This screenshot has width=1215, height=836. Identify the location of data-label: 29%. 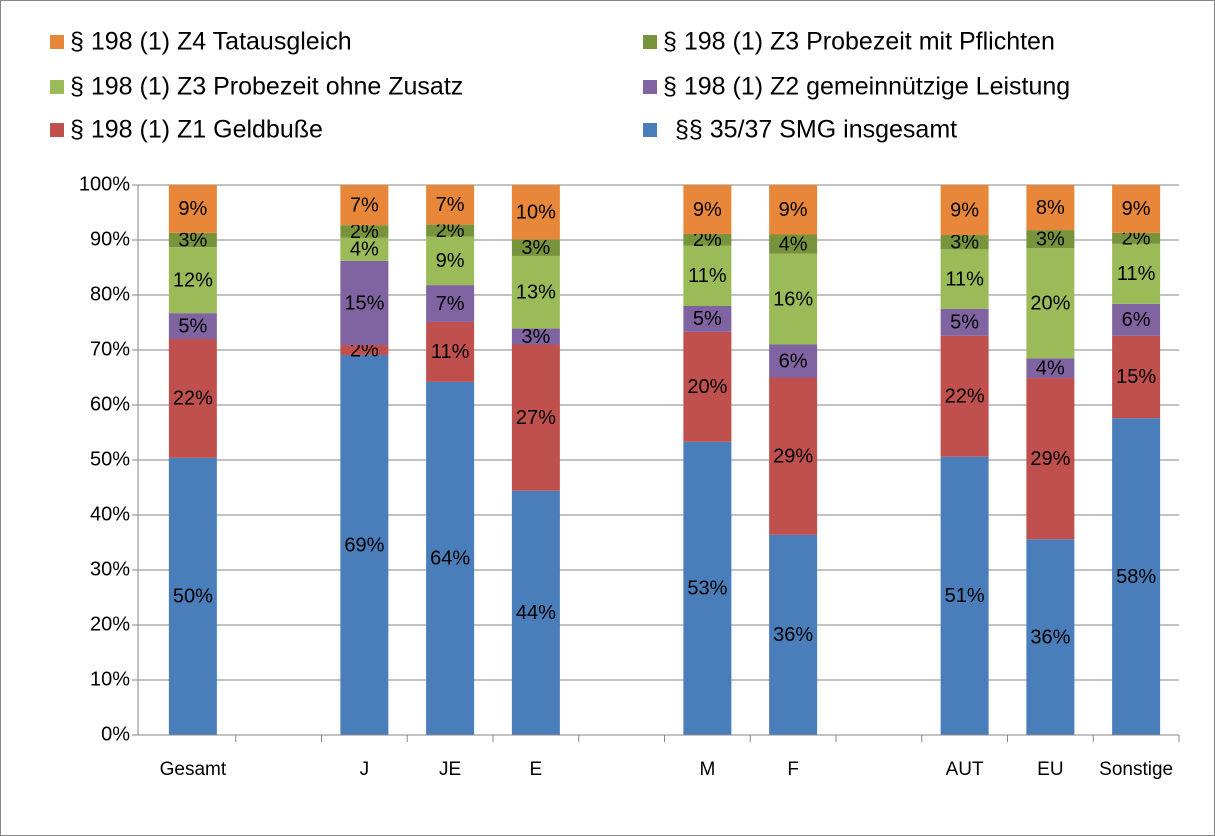
(793, 456).